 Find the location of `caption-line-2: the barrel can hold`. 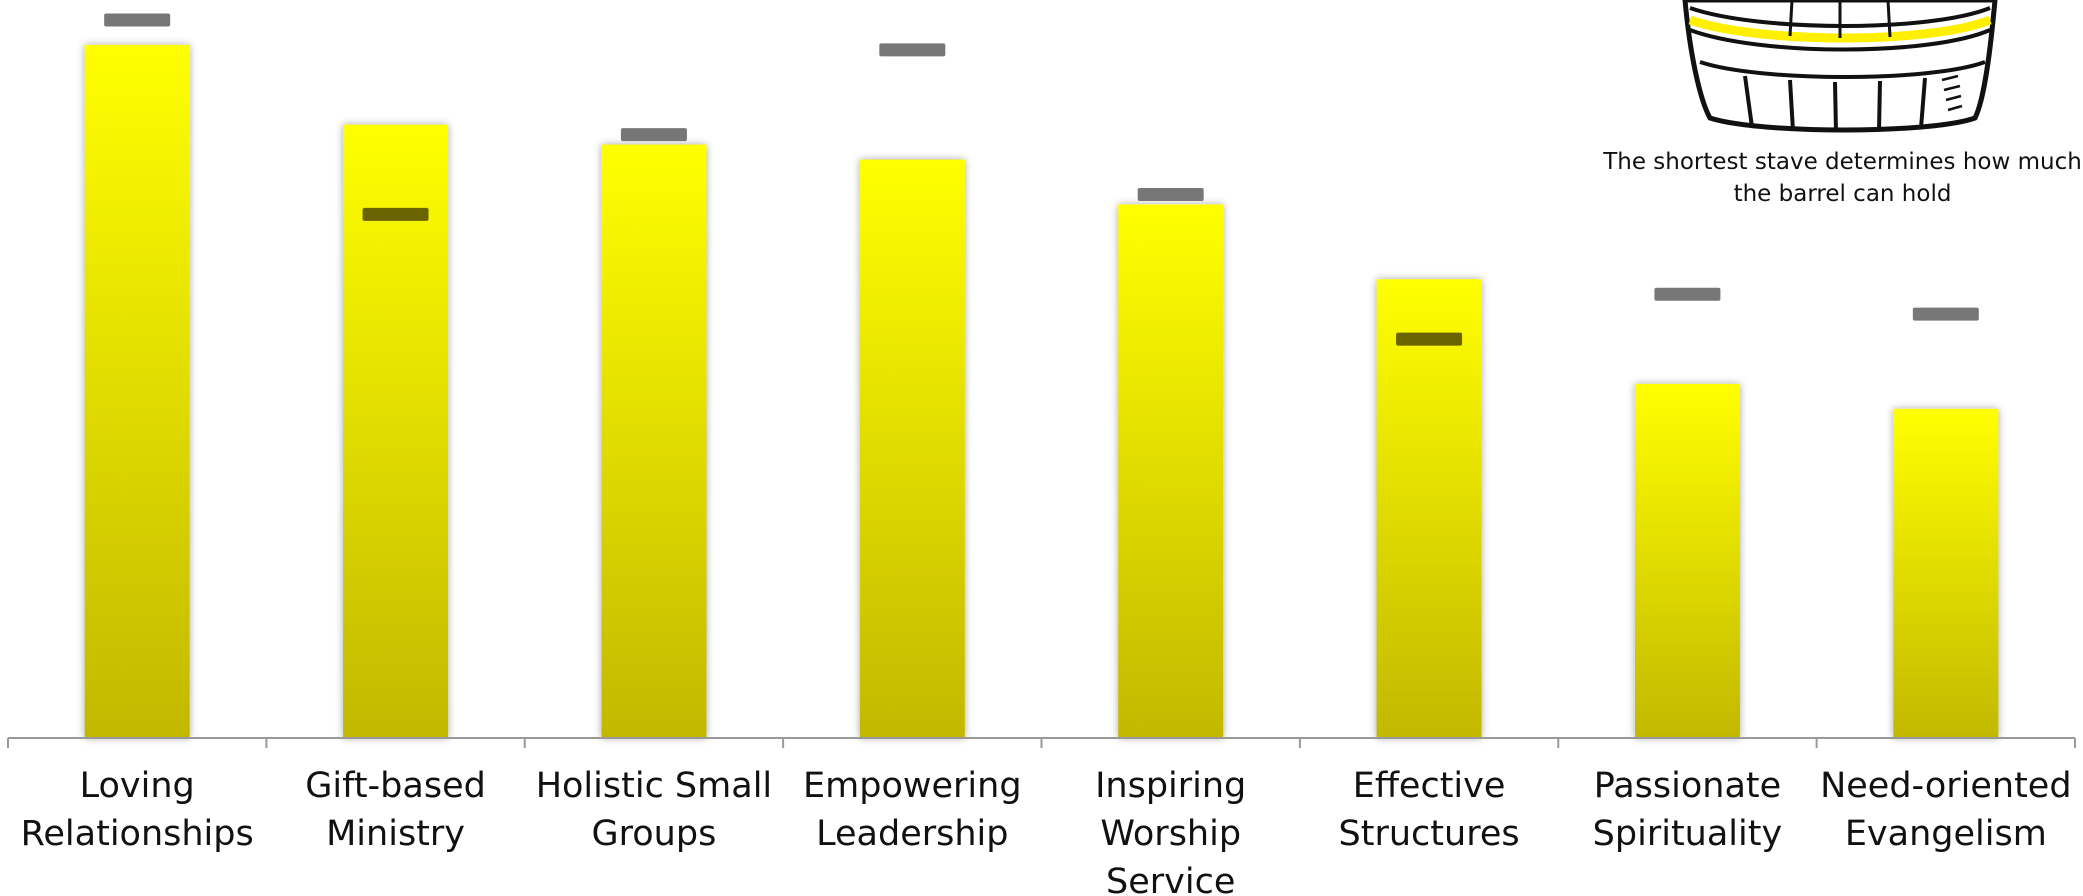

caption-line-2: the barrel can hold is located at coordinates (1842, 194).